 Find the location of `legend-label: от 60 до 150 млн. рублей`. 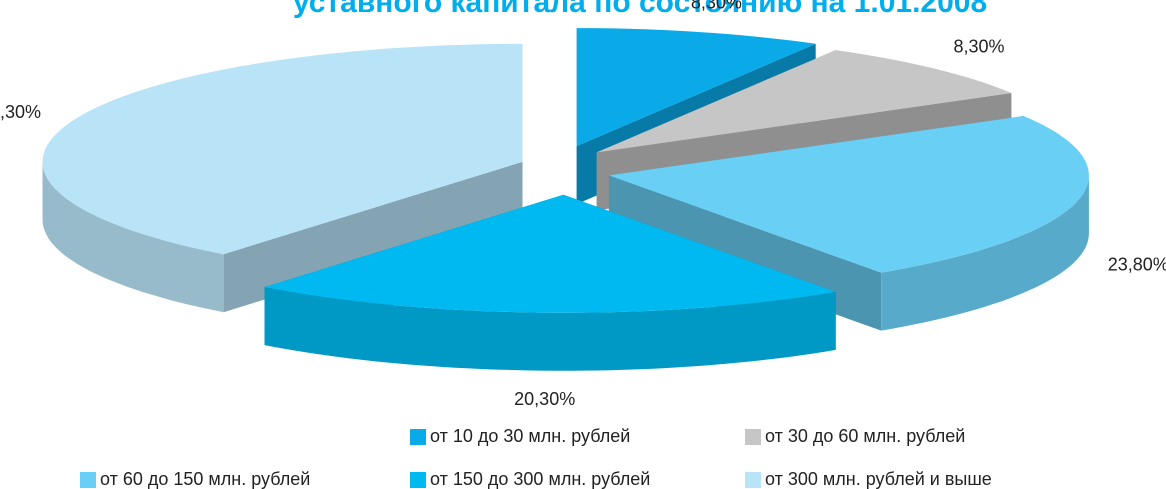

legend-label: от 60 до 150 млн. рублей is located at coordinates (205, 479).